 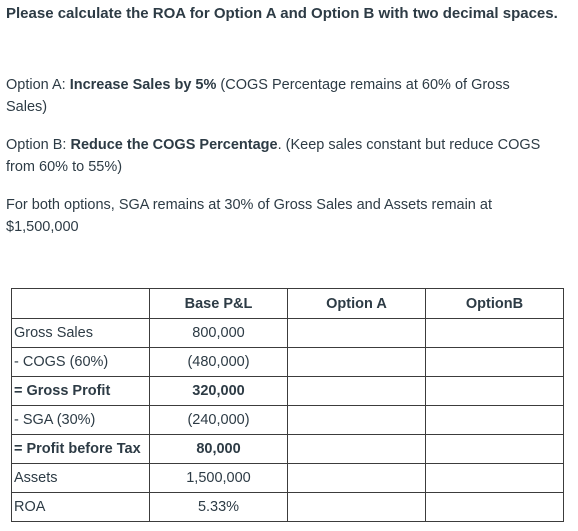 I want to click on header-option-b: OptionB, so click(x=494, y=303).